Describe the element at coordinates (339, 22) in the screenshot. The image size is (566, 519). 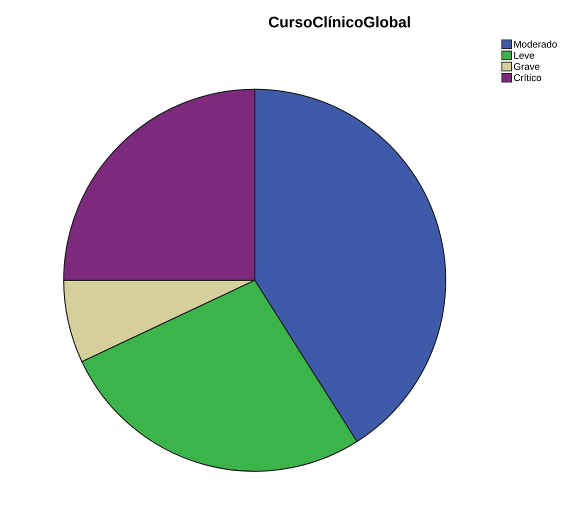
I see `chart-title: CursoClínicoGlobal` at that location.